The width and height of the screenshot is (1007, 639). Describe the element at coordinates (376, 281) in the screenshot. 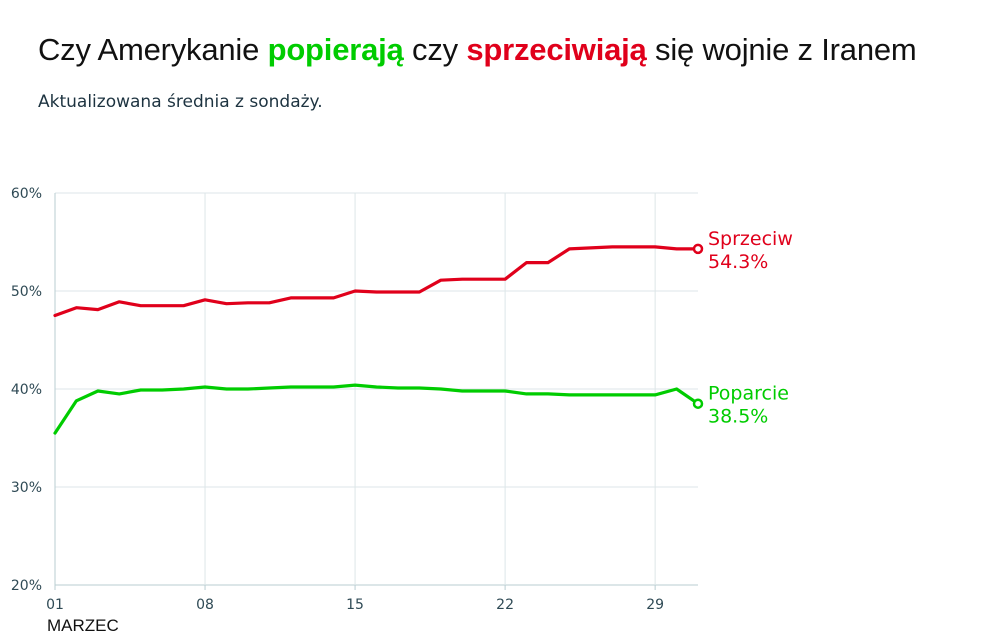

I see `series-line-sprzeciw` at that location.